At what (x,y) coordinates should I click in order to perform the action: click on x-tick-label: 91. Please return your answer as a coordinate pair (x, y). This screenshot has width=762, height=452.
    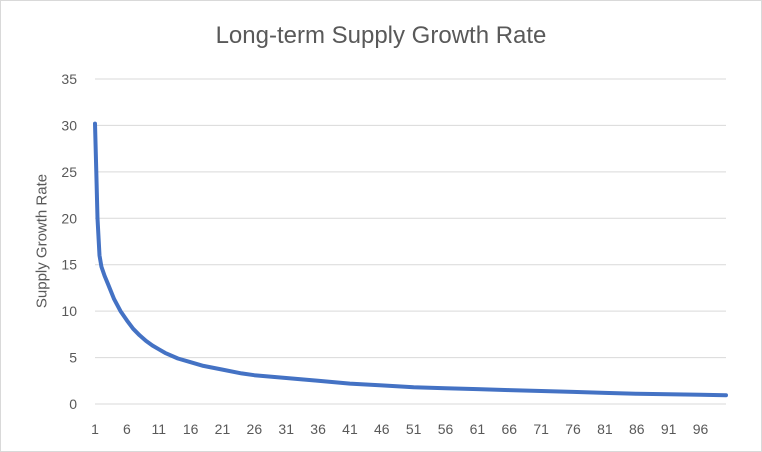
    Looking at the image, I should click on (669, 429).